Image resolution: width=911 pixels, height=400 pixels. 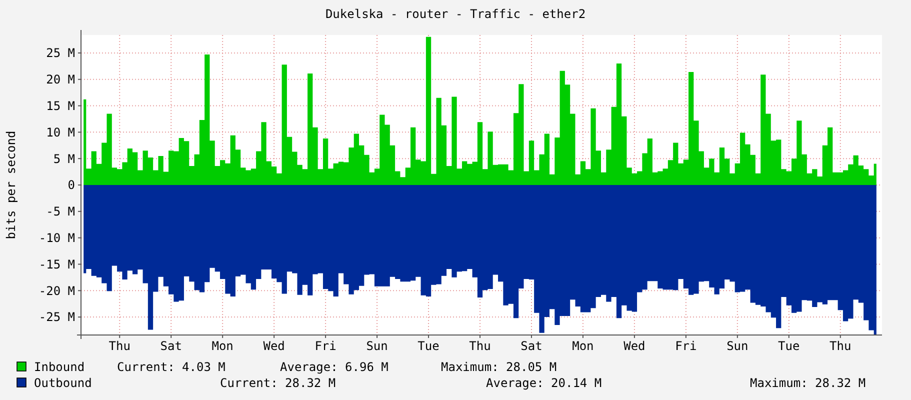 What do you see at coordinates (71, 185) in the screenshot?
I see `y-tick-label: 0` at bounding box center [71, 185].